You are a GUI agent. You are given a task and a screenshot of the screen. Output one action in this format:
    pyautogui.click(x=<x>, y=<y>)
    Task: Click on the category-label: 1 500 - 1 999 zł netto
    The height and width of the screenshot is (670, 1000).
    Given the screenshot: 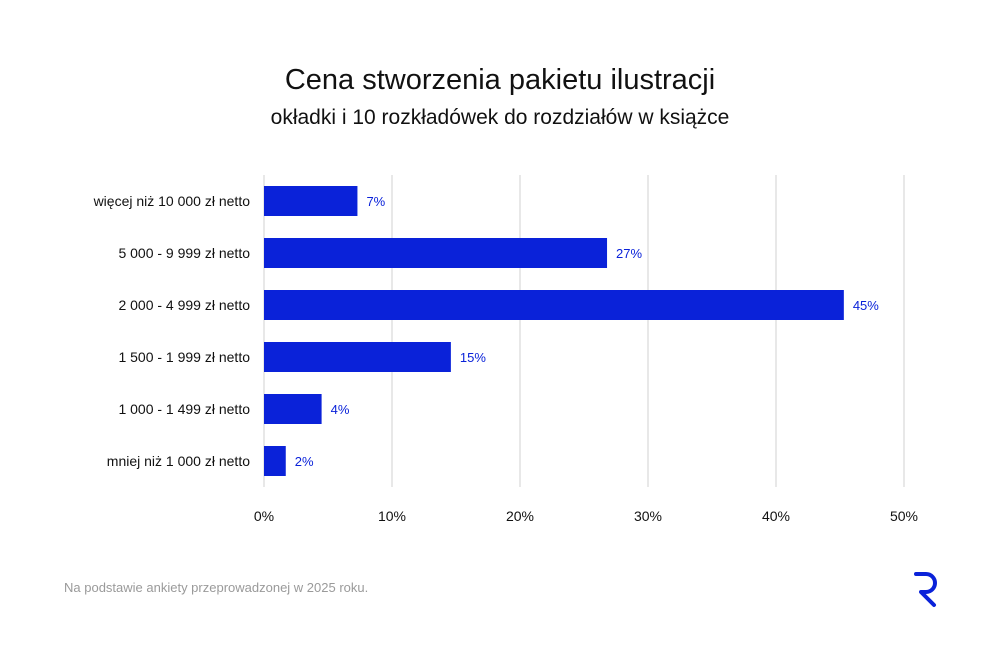 What is the action you would take?
    pyautogui.click(x=184, y=357)
    